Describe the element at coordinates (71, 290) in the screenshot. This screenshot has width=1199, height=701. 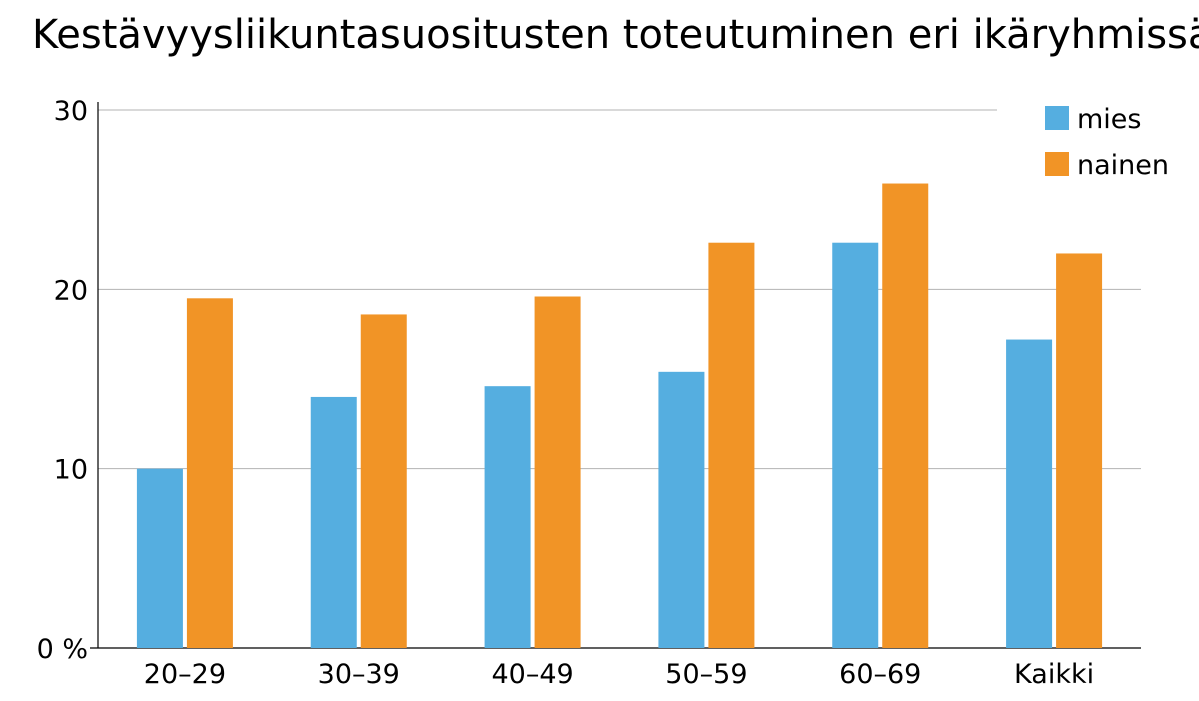
I see `y-tick-label: 20` at that location.